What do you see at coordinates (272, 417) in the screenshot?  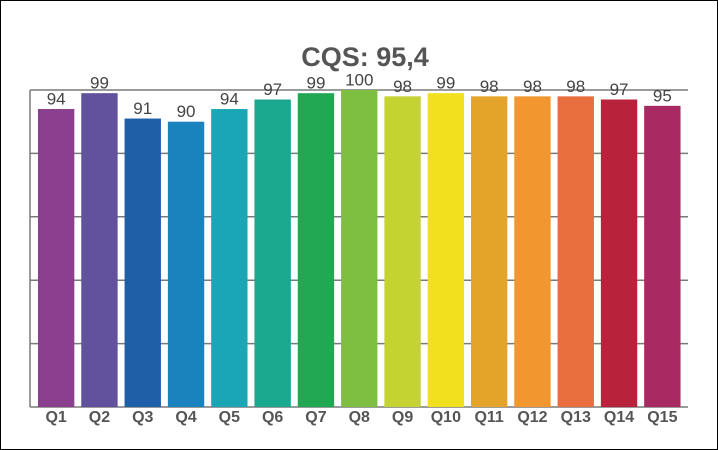 I see `x-tick-label: Q6` at bounding box center [272, 417].